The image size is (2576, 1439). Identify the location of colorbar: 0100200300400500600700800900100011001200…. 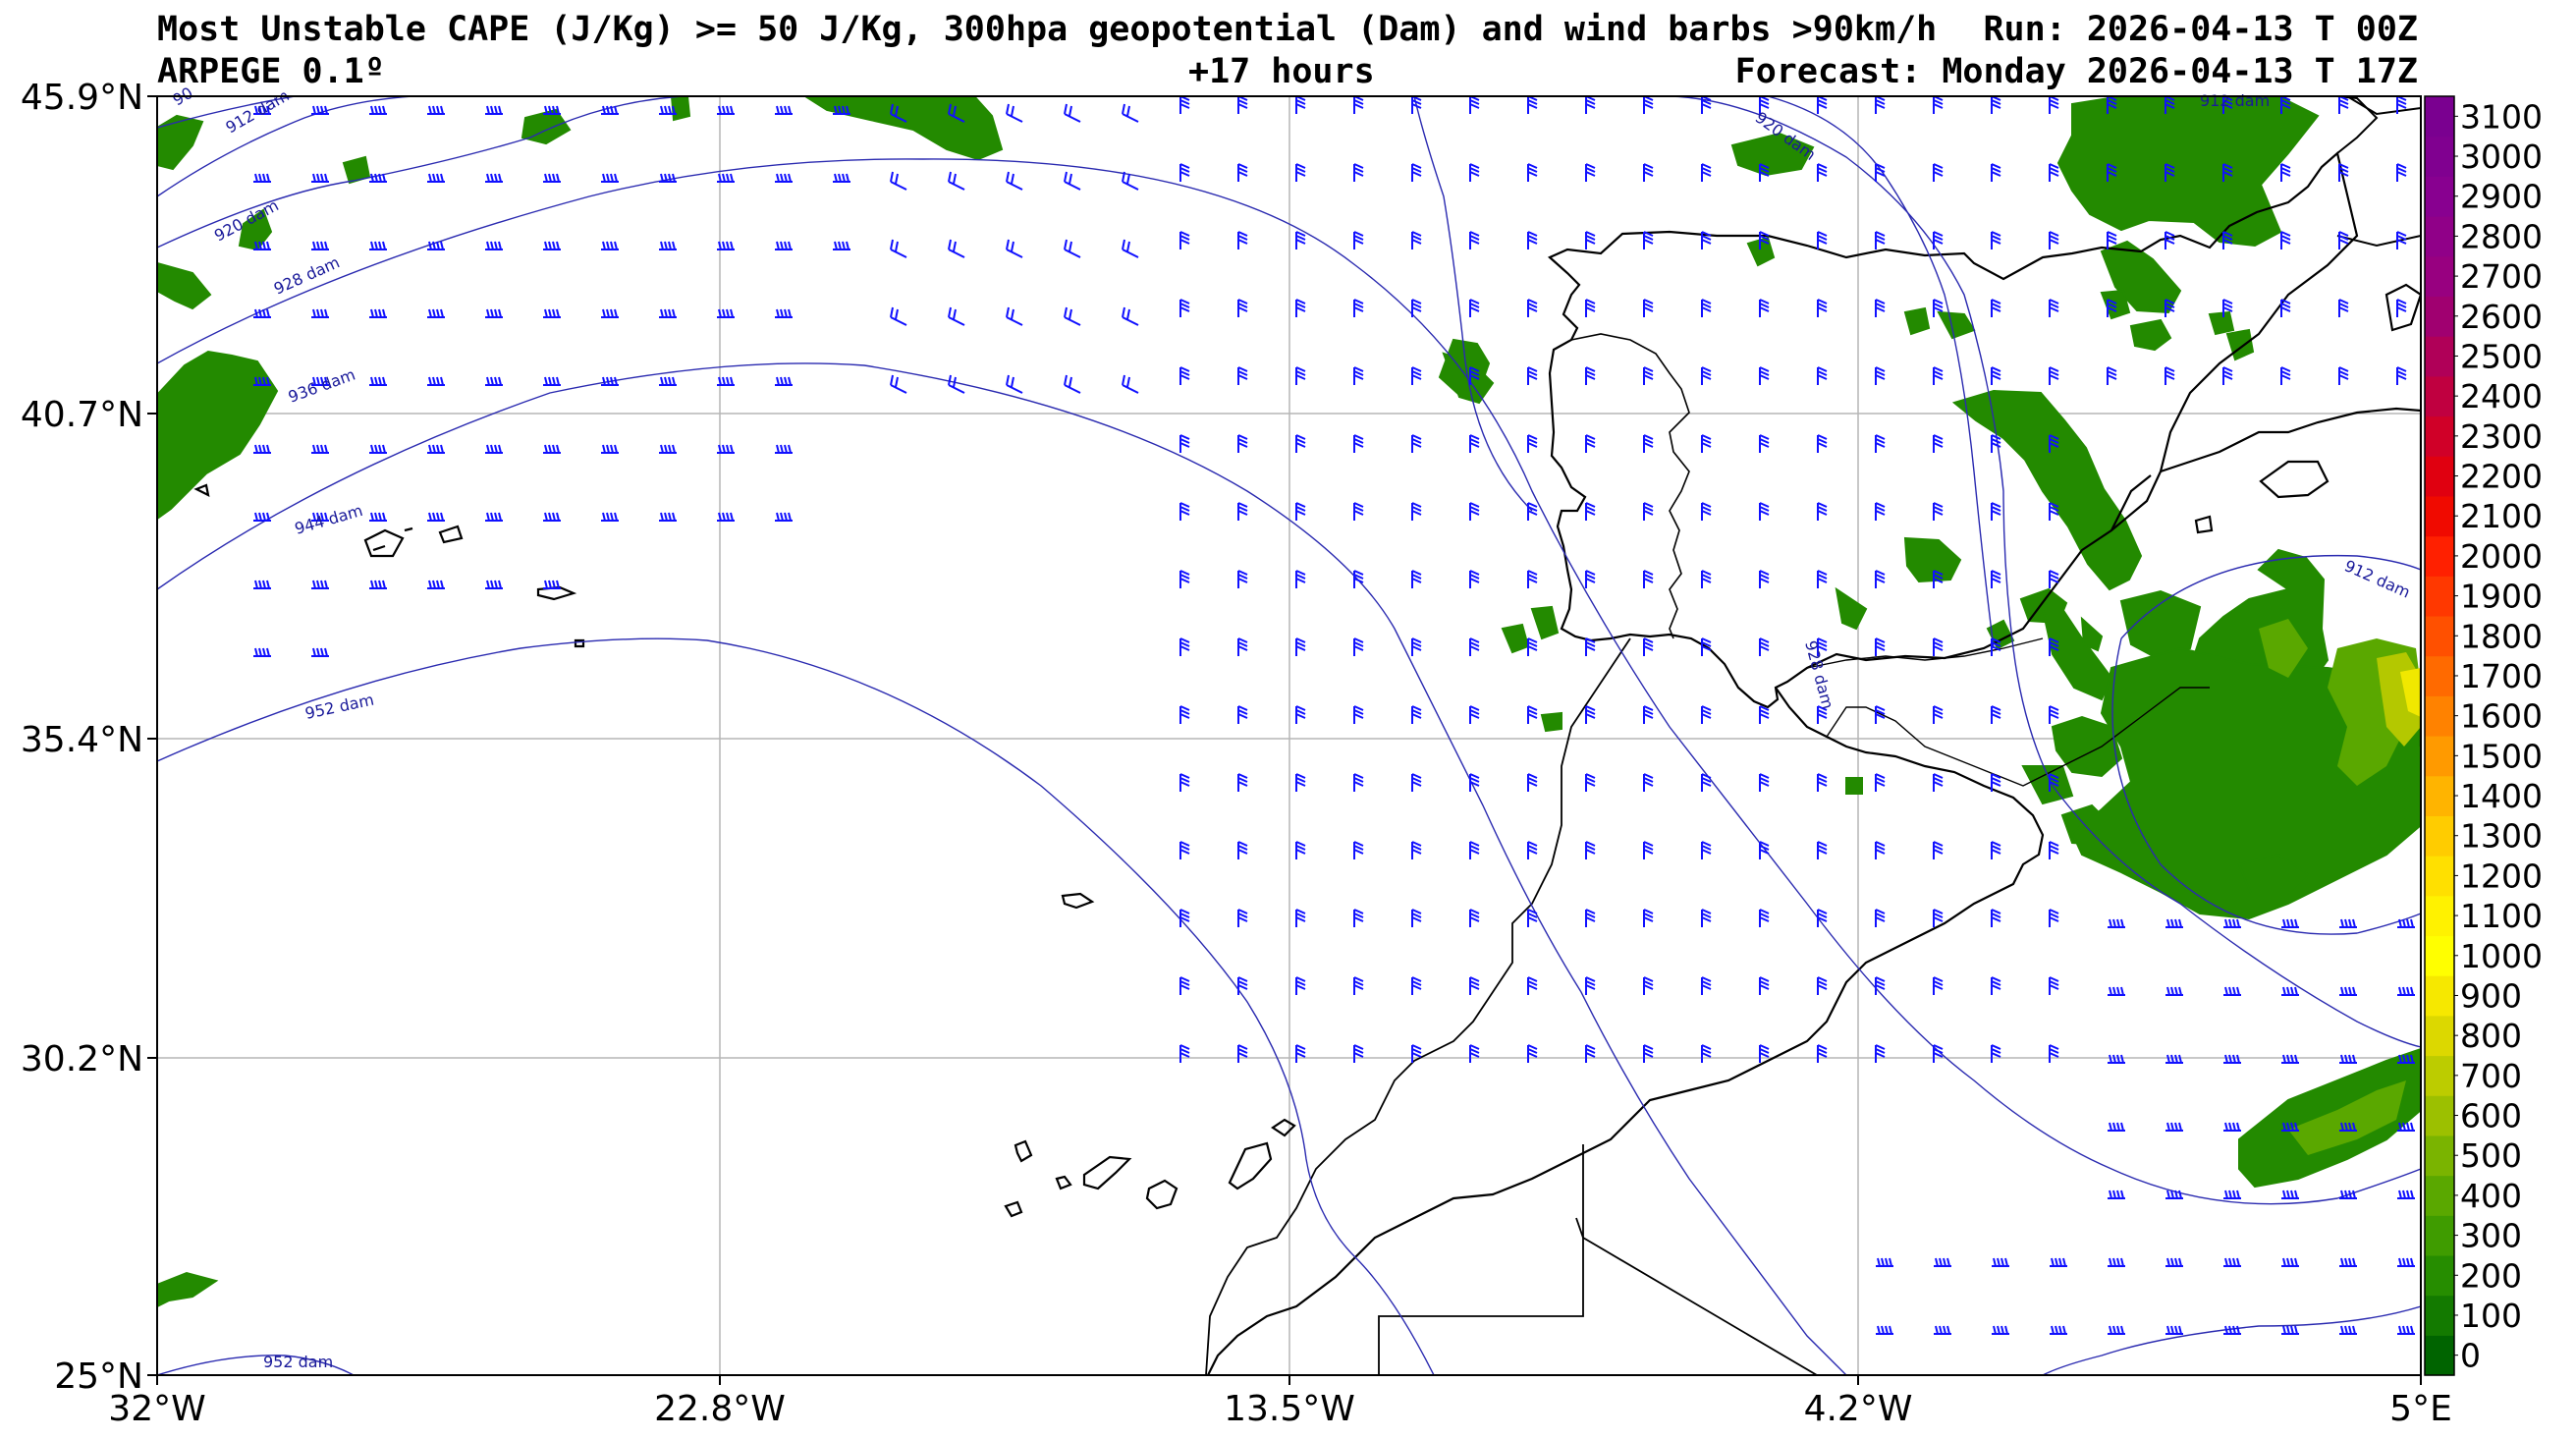
(2483, 736).